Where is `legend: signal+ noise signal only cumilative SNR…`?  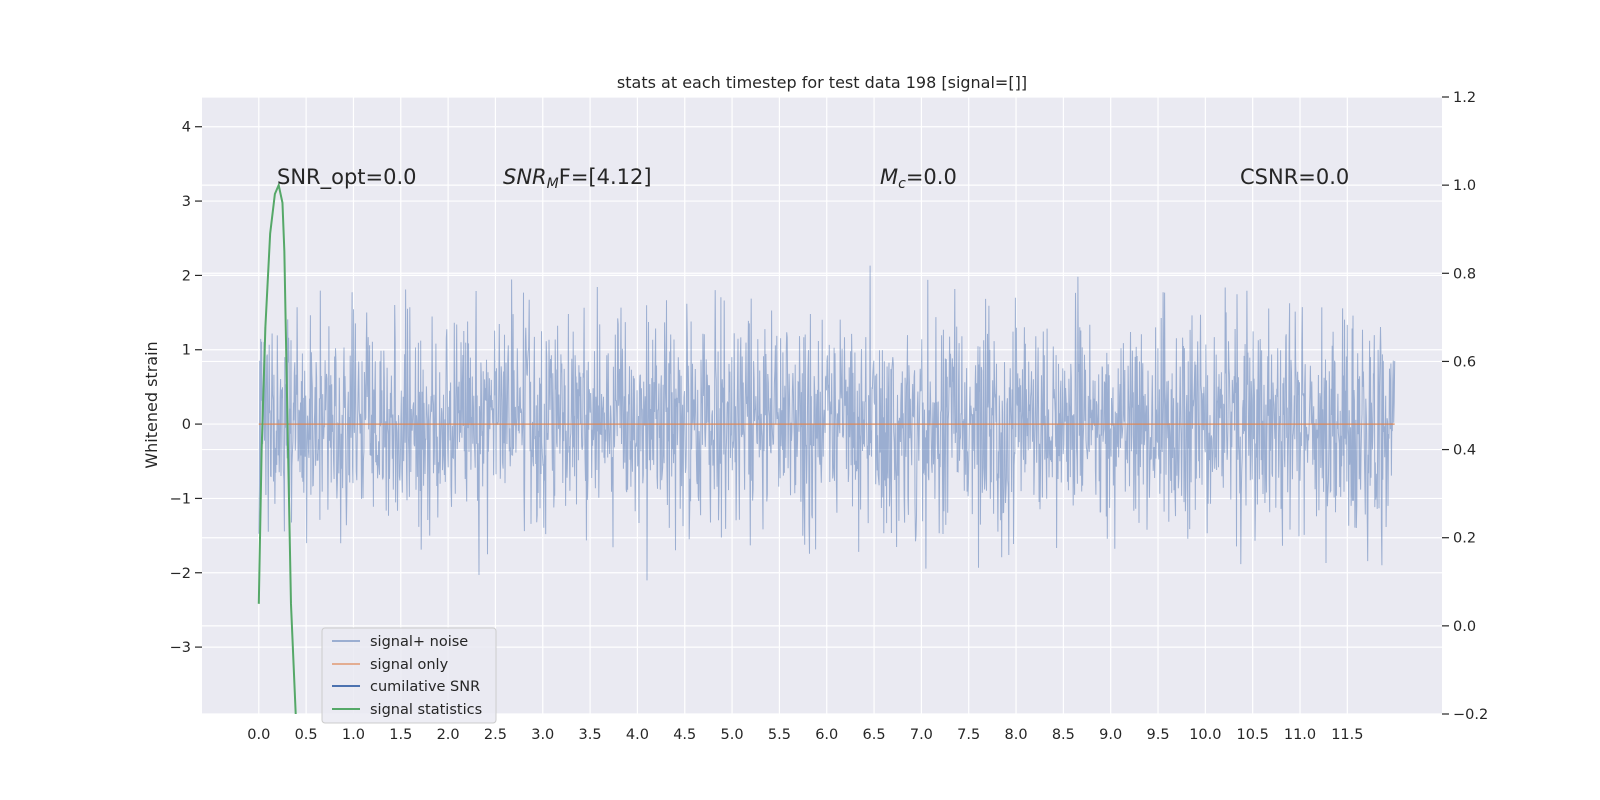 legend: signal+ noise signal only cumilative SNR… is located at coordinates (409, 675).